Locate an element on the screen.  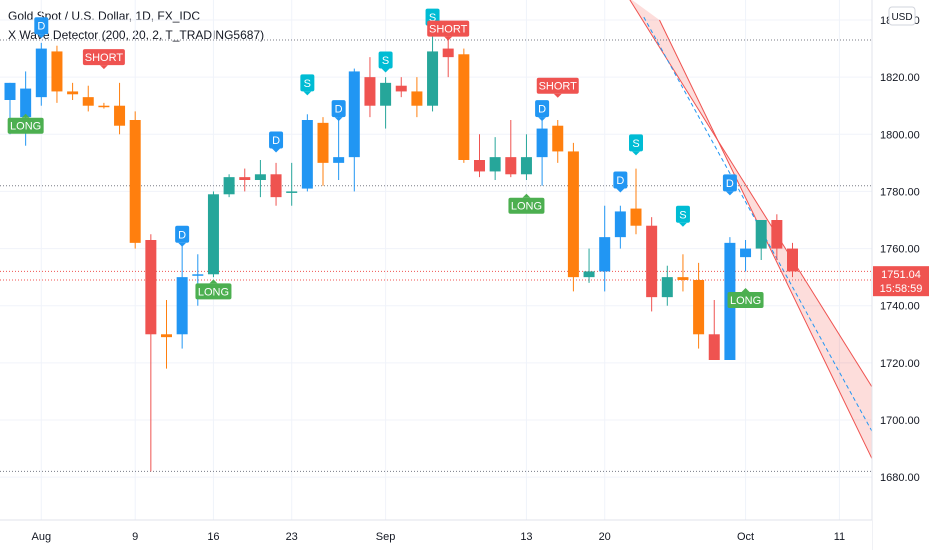
y-tick-label: 1820.00 is located at coordinates (900, 78).